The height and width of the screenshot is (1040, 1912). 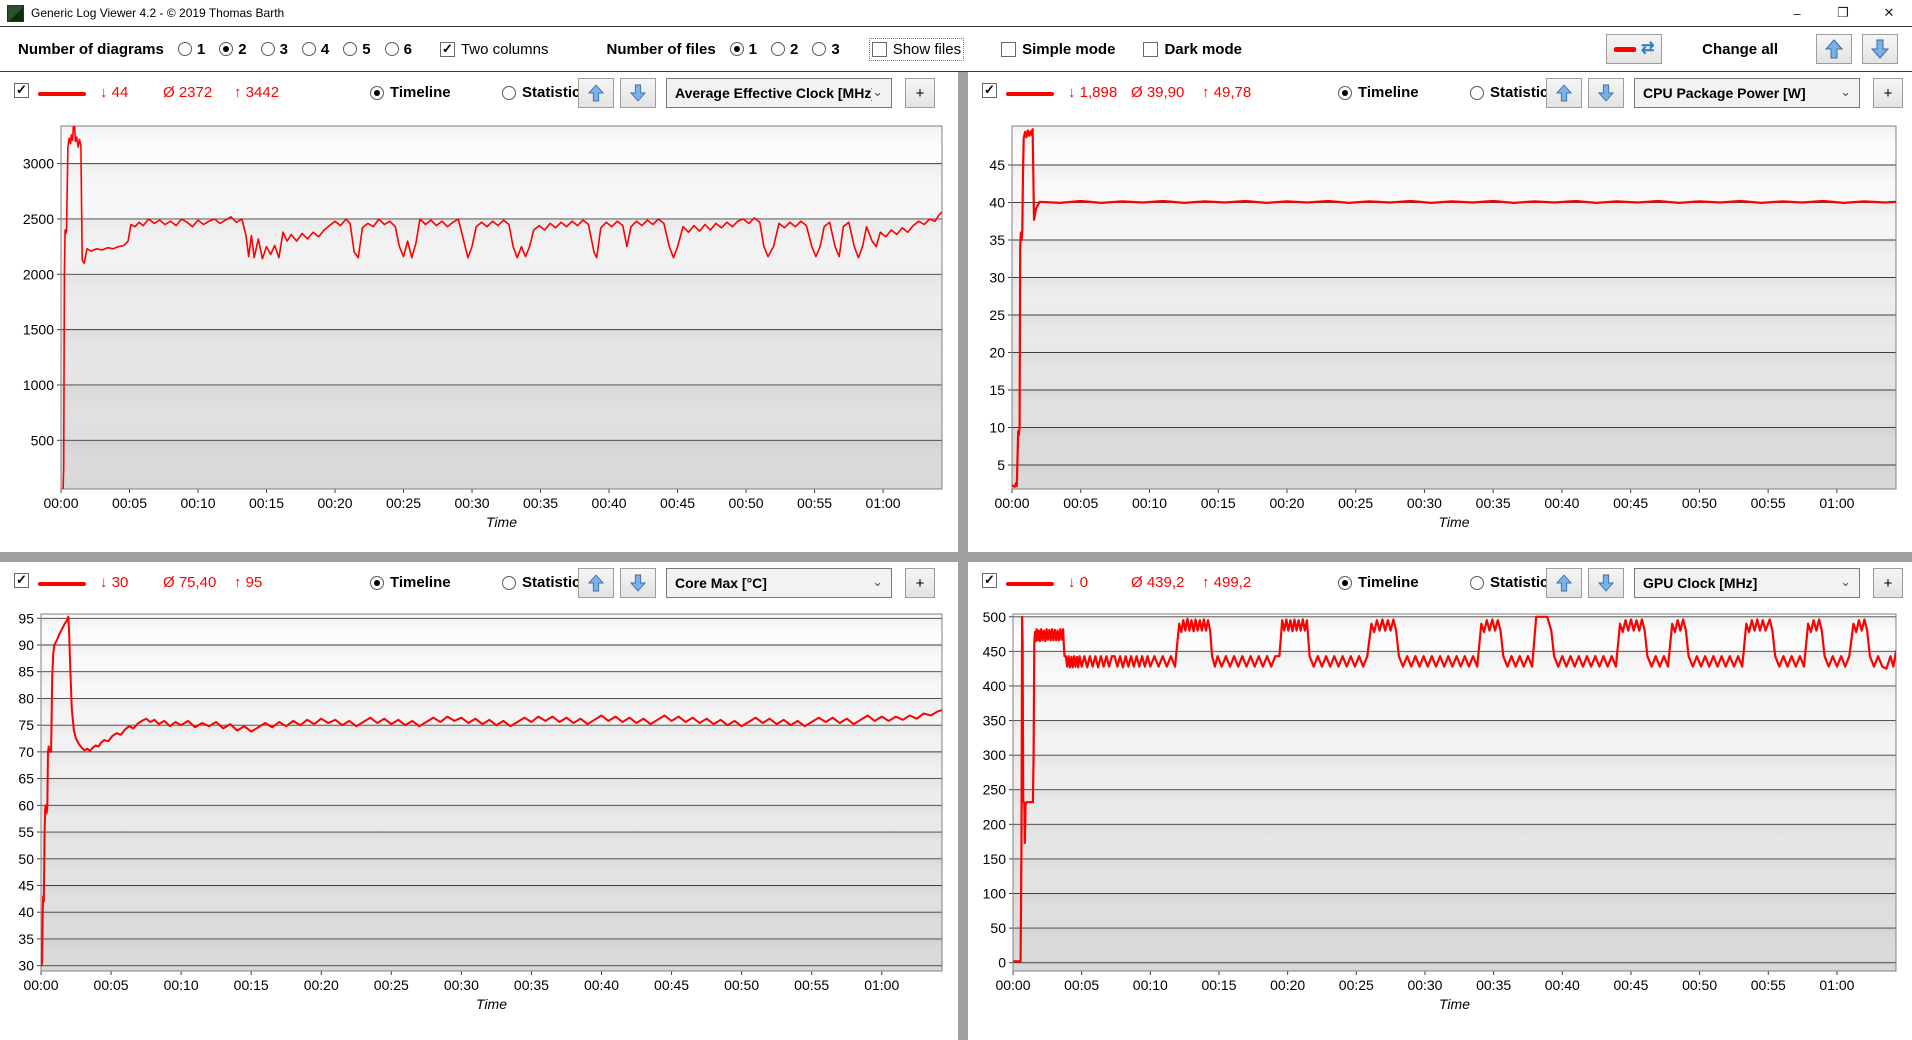 What do you see at coordinates (315, 49) in the screenshot?
I see `radio-diagrams-4: 4` at bounding box center [315, 49].